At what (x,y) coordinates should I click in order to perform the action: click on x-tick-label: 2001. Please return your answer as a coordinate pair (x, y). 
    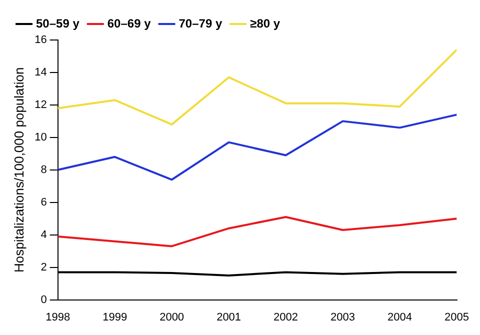
    Looking at the image, I should click on (229, 317).